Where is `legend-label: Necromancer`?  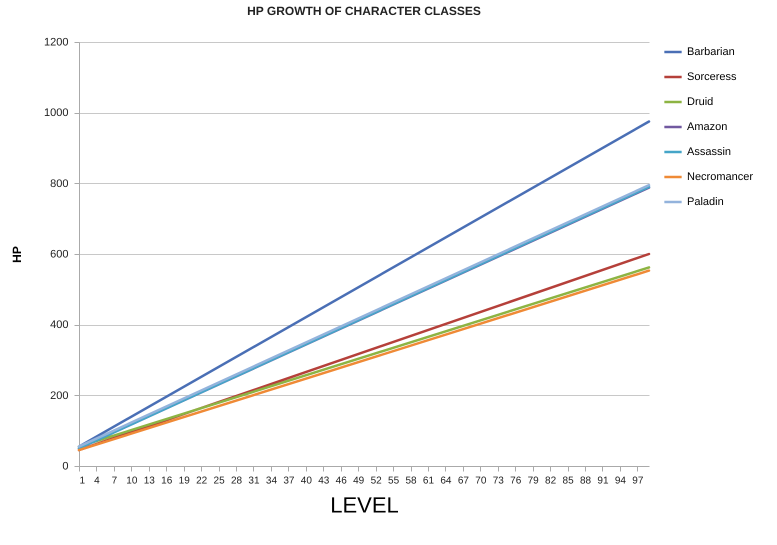
legend-label: Necromancer is located at coordinates (720, 177).